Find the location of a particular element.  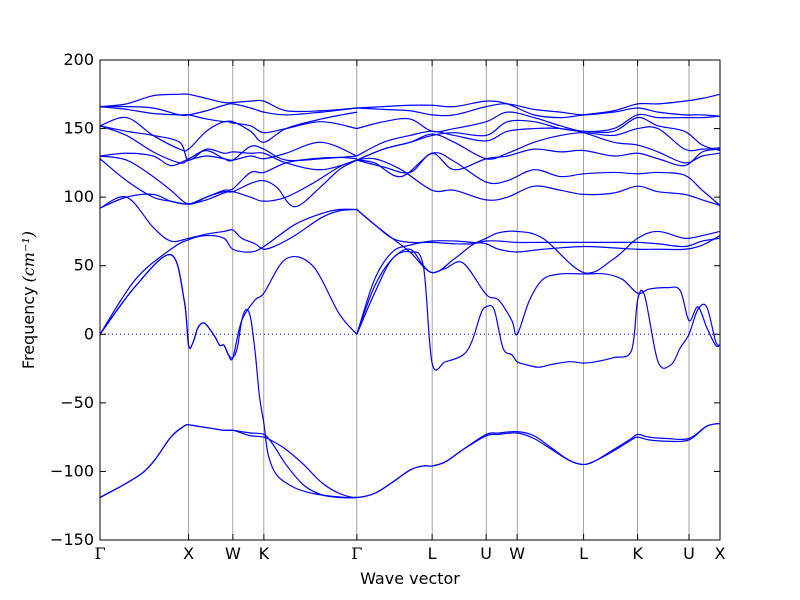

y-tick-label: −50 is located at coordinates (77, 402).